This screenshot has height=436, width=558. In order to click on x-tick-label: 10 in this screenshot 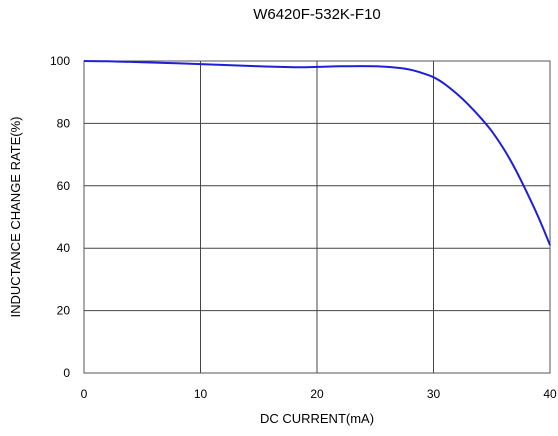, I will do `click(201, 394)`.